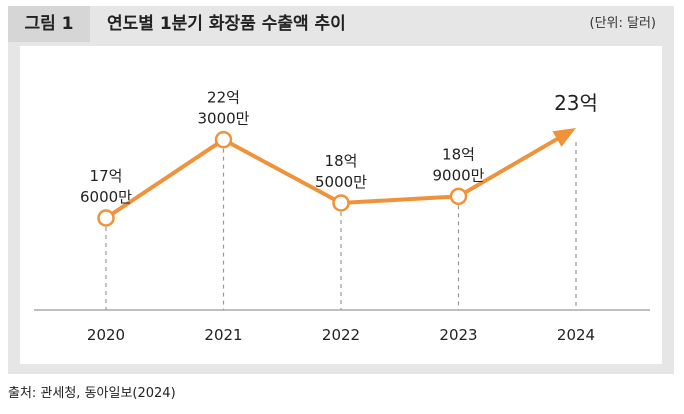 The width and height of the screenshot is (684, 414). I want to click on x-tick-label-2023: 2023, so click(458, 335).